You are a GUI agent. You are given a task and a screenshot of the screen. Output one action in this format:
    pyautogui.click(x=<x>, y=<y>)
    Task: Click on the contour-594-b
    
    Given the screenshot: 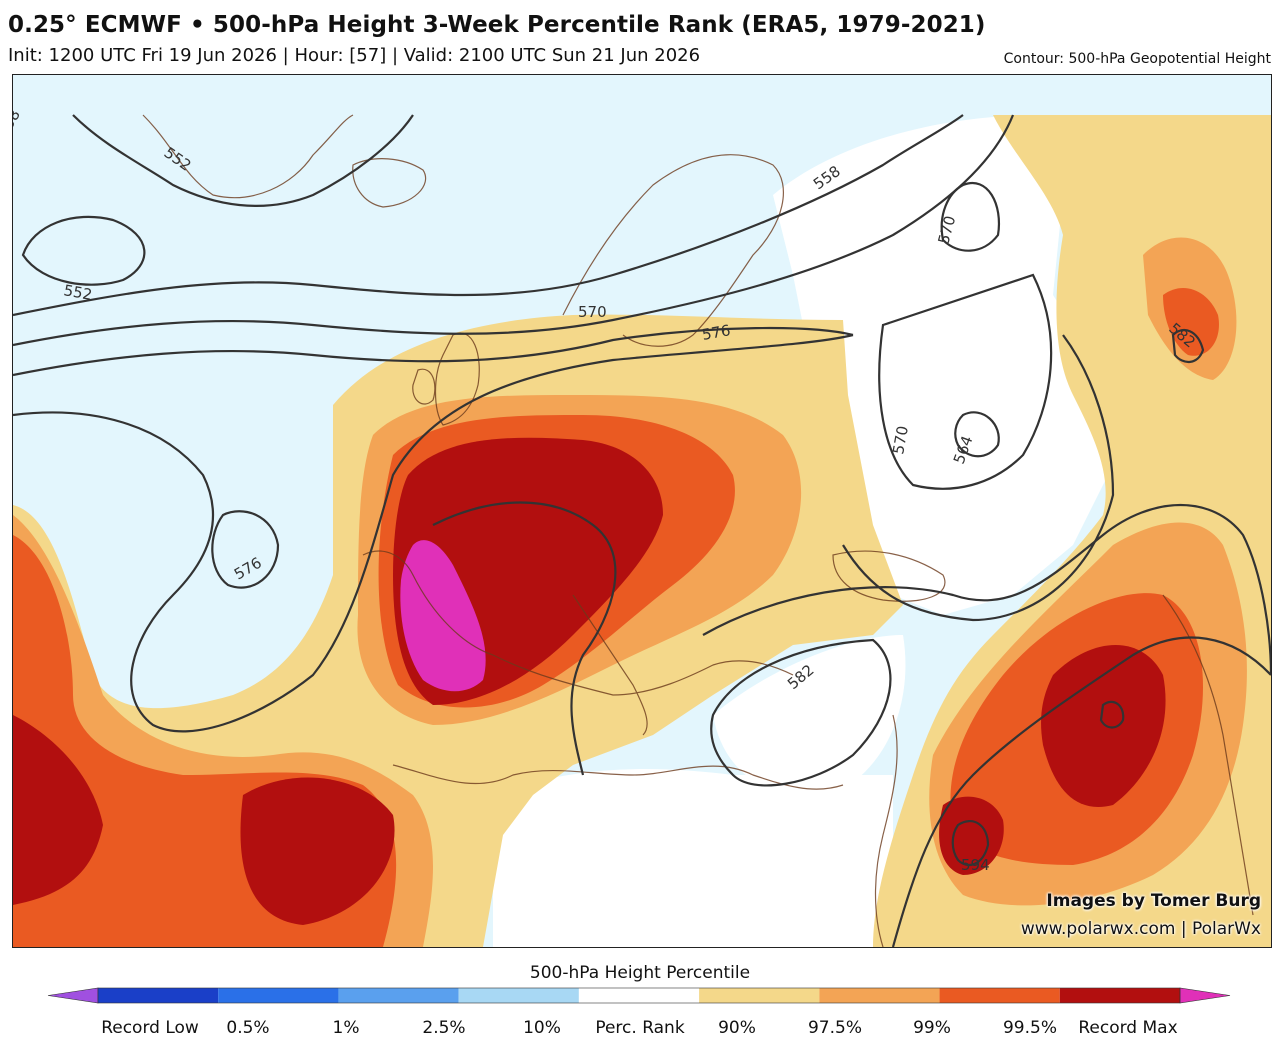 What is the action you would take?
    pyautogui.click(x=1112, y=714)
    